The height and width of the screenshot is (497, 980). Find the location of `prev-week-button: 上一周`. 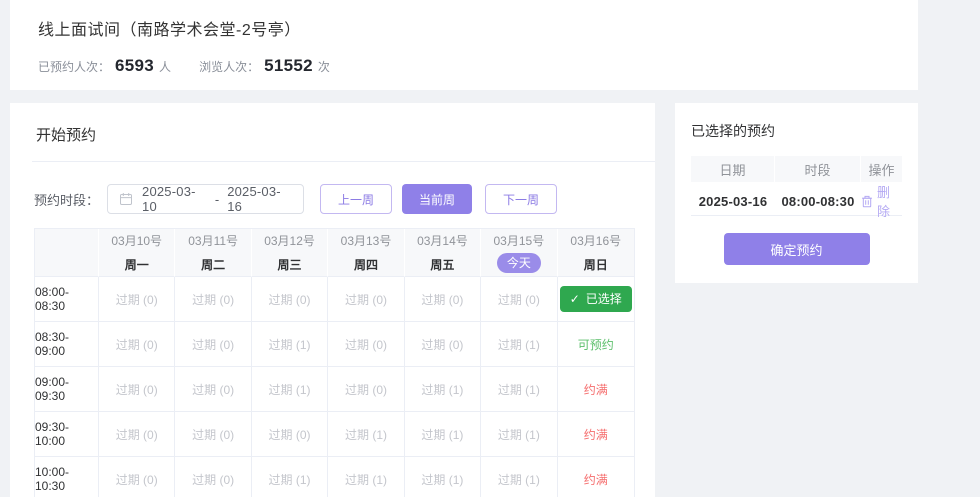

prev-week-button: 上一周 is located at coordinates (356, 199).